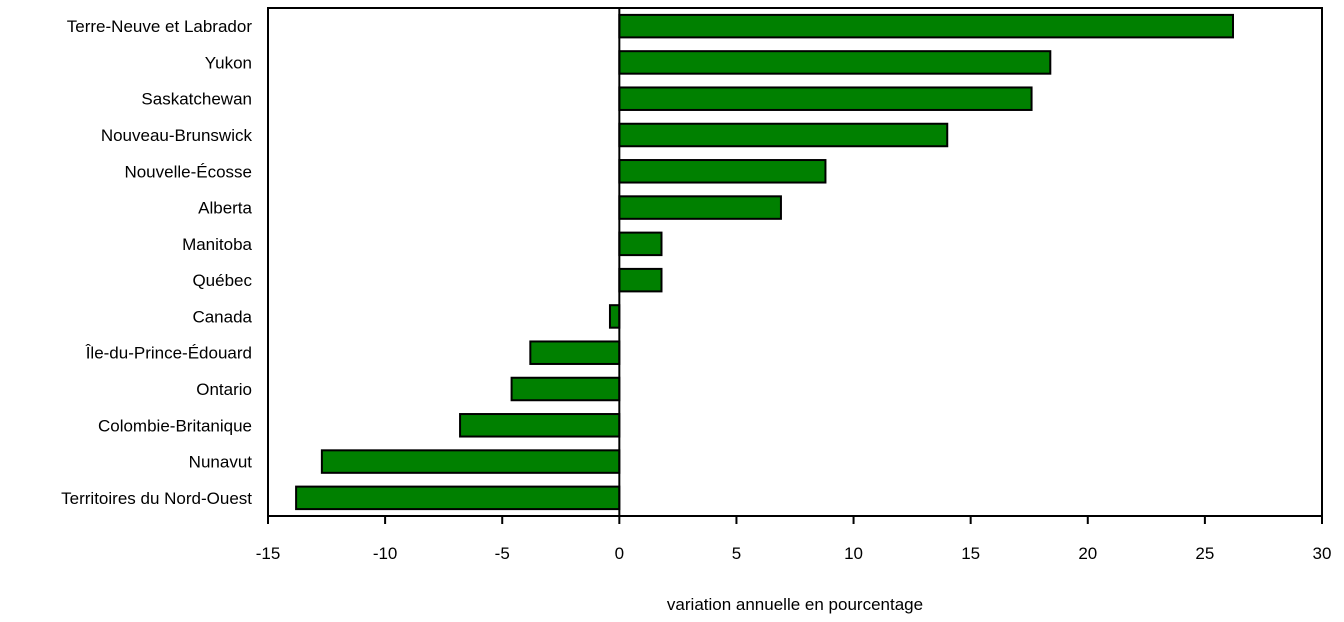 The width and height of the screenshot is (1344, 622). Describe the element at coordinates (502, 553) in the screenshot. I see `x-tick-label: -5` at that location.